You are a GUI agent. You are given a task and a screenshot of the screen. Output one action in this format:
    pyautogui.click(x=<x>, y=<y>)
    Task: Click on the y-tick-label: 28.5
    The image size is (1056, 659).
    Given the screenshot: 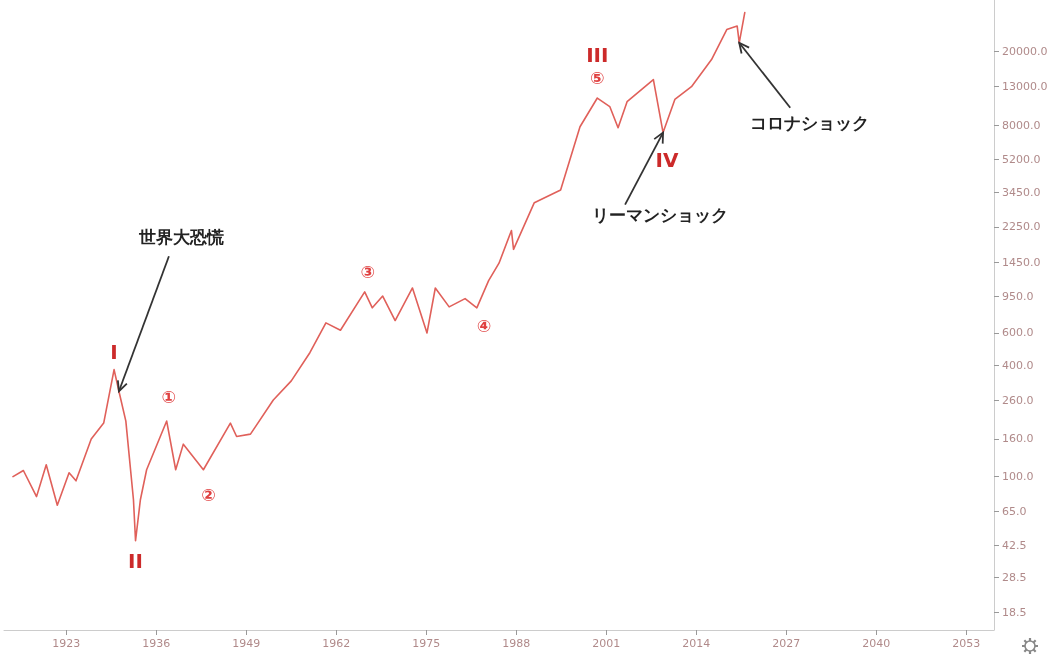 What is the action you would take?
    pyautogui.click(x=1014, y=577)
    